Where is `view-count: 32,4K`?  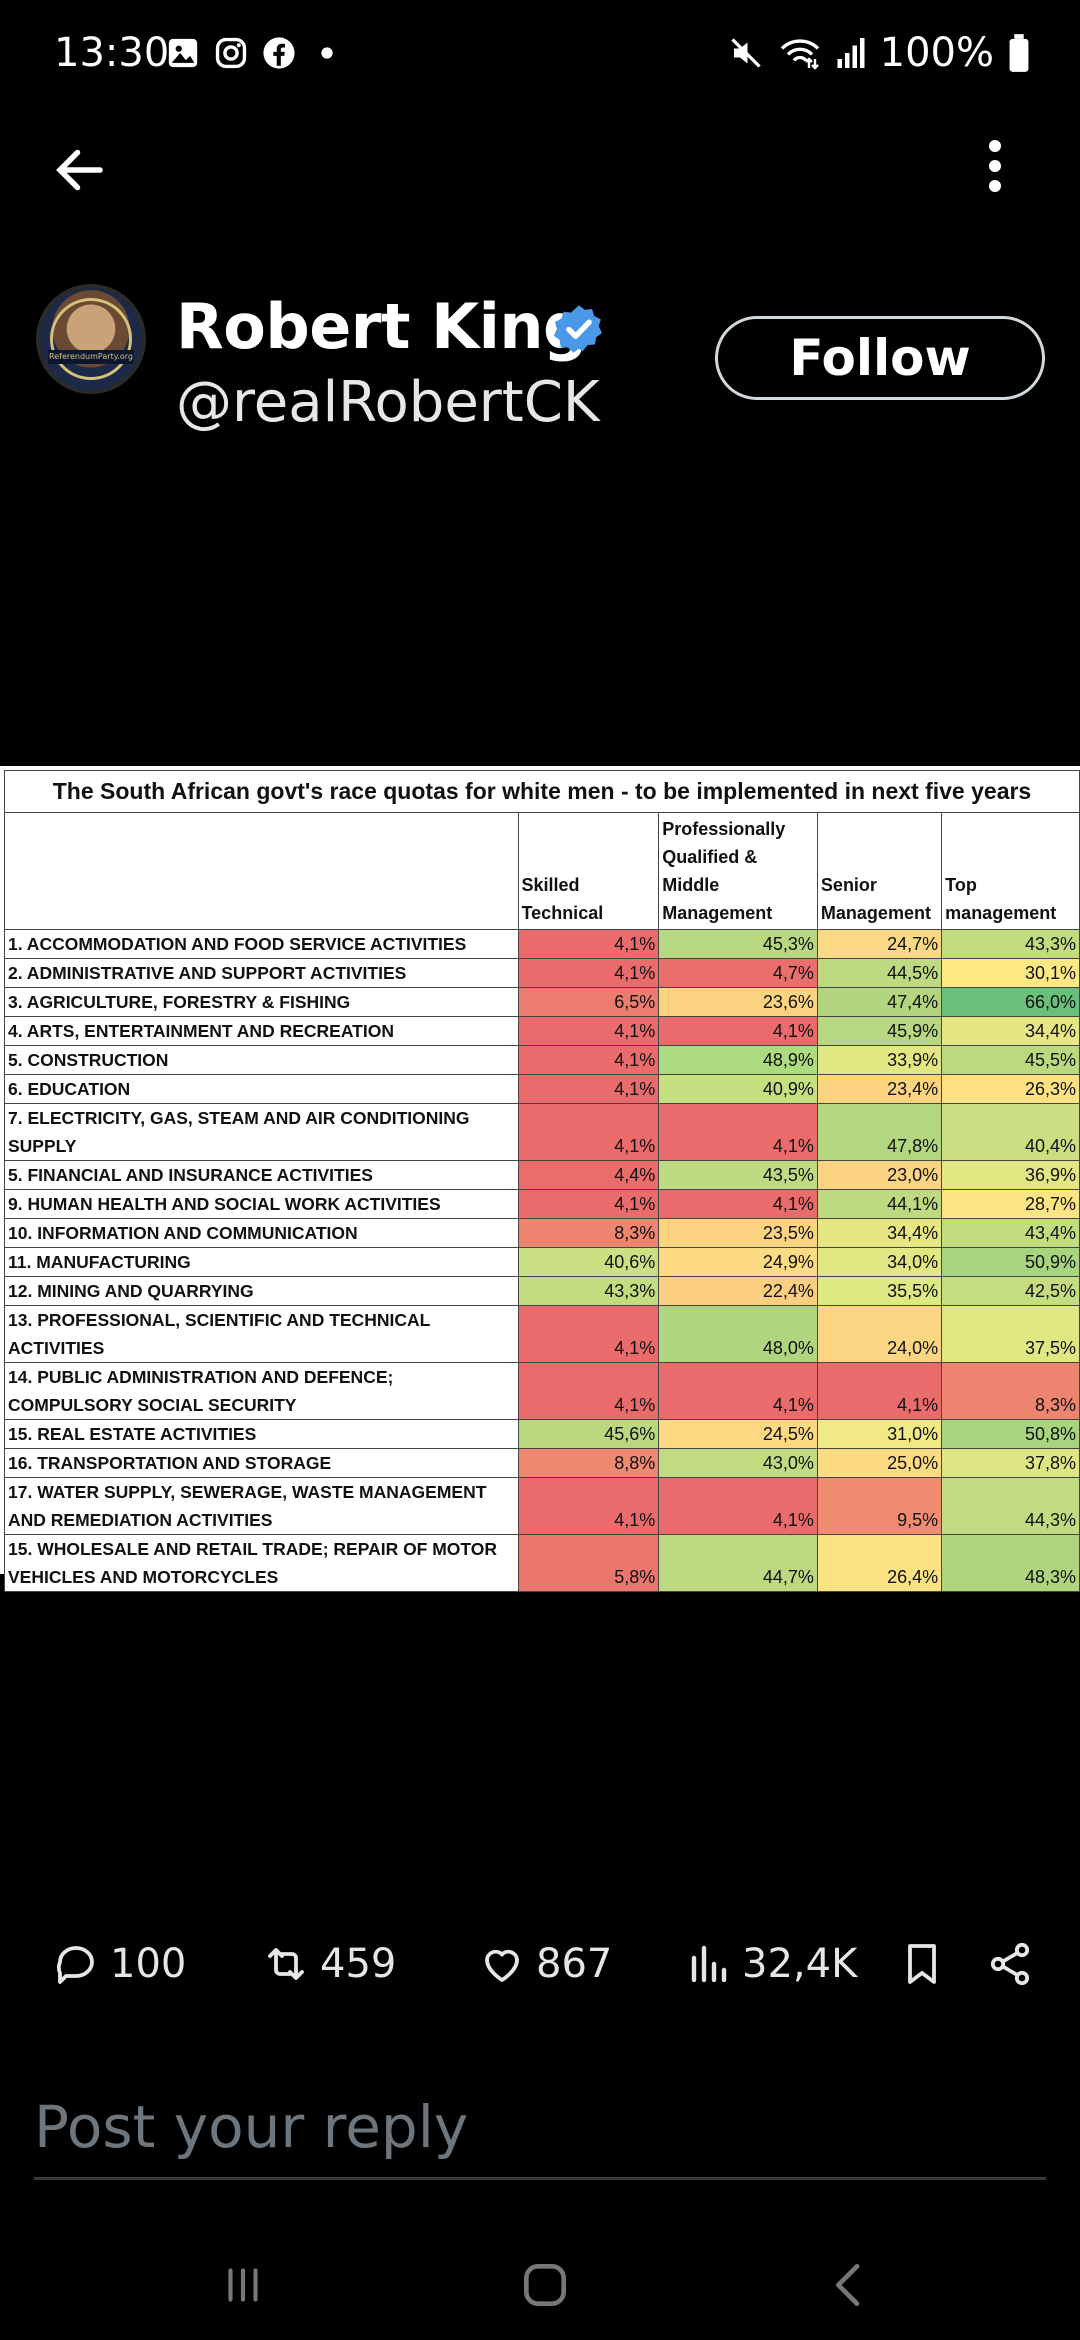 view-count: 32,4K is located at coordinates (800, 1964).